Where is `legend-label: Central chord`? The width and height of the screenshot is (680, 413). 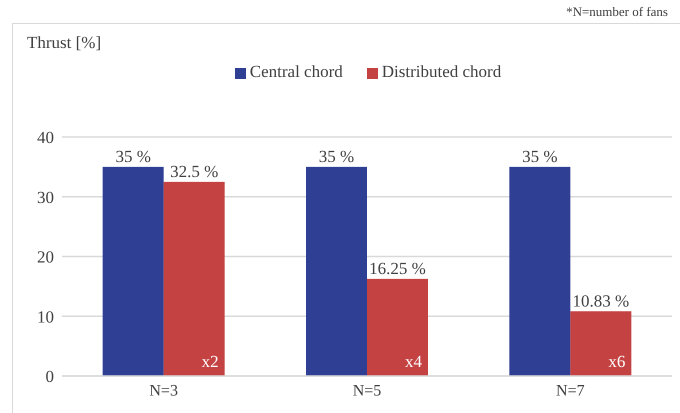 legend-label: Central chord is located at coordinates (296, 71).